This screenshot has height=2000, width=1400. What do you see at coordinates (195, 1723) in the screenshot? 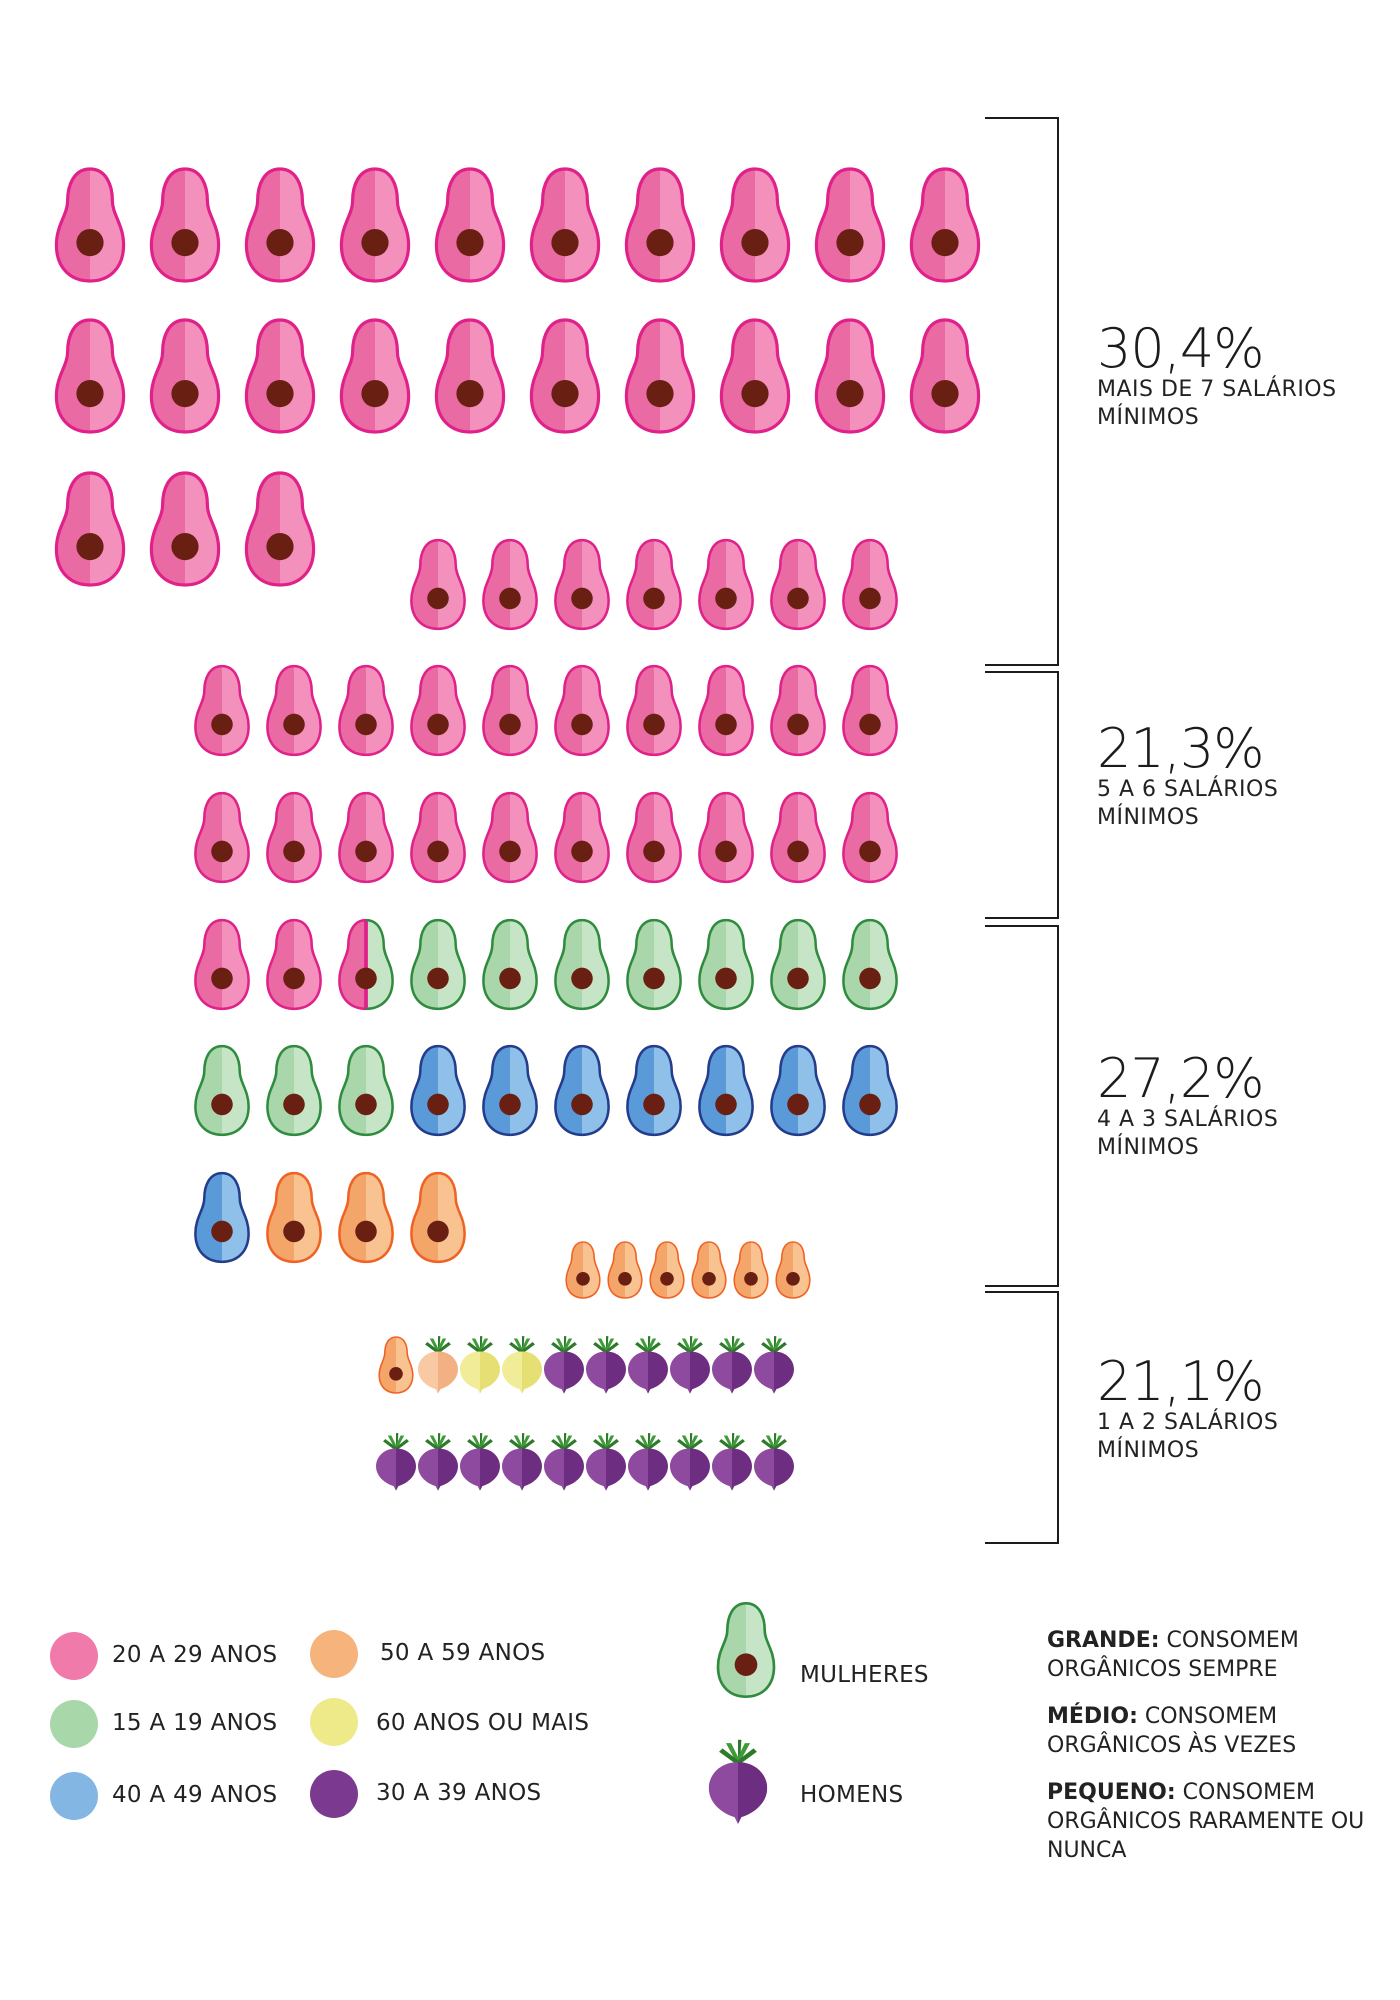
I see `legend-label: 15 A 19 ANOS` at bounding box center [195, 1723].